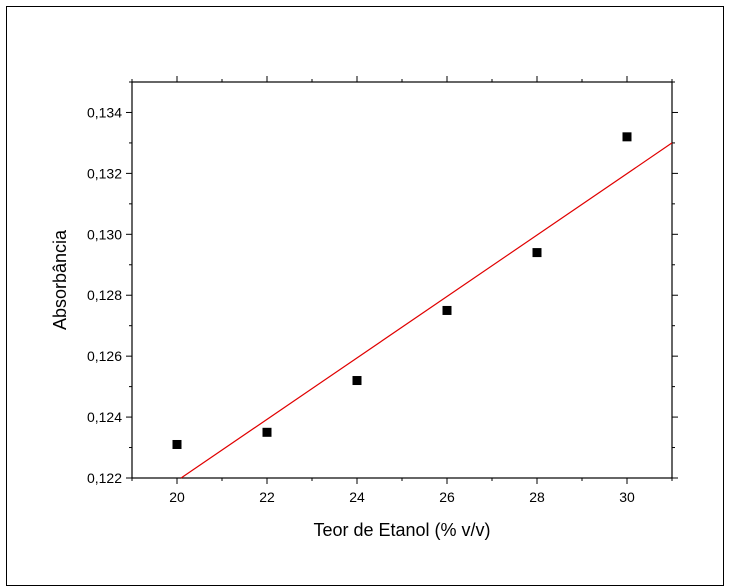 This screenshot has height=586, width=733. I want to click on x-tick-label: 24, so click(357, 497).